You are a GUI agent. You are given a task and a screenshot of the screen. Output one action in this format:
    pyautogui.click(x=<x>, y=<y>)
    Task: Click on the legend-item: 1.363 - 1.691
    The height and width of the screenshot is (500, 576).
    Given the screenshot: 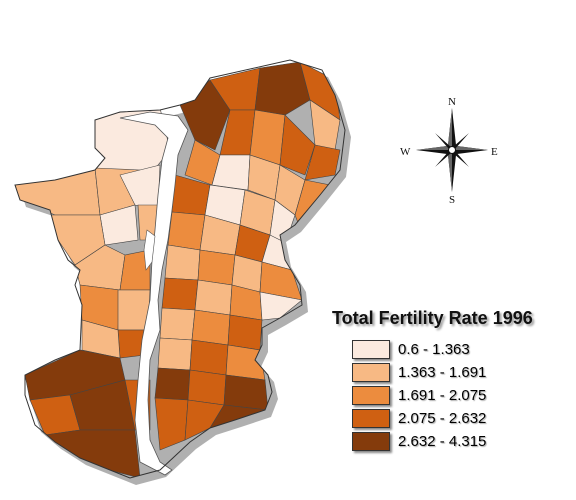 What is the action you would take?
    pyautogui.click(x=419, y=372)
    